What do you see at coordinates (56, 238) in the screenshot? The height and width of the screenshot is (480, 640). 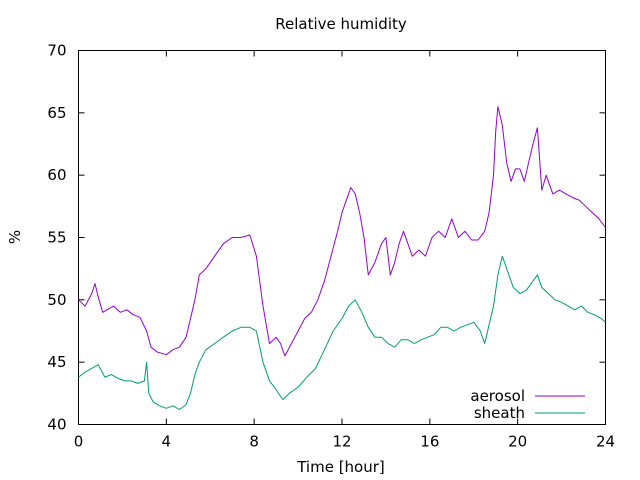 I see `y-tick-label: 55` at bounding box center [56, 238].